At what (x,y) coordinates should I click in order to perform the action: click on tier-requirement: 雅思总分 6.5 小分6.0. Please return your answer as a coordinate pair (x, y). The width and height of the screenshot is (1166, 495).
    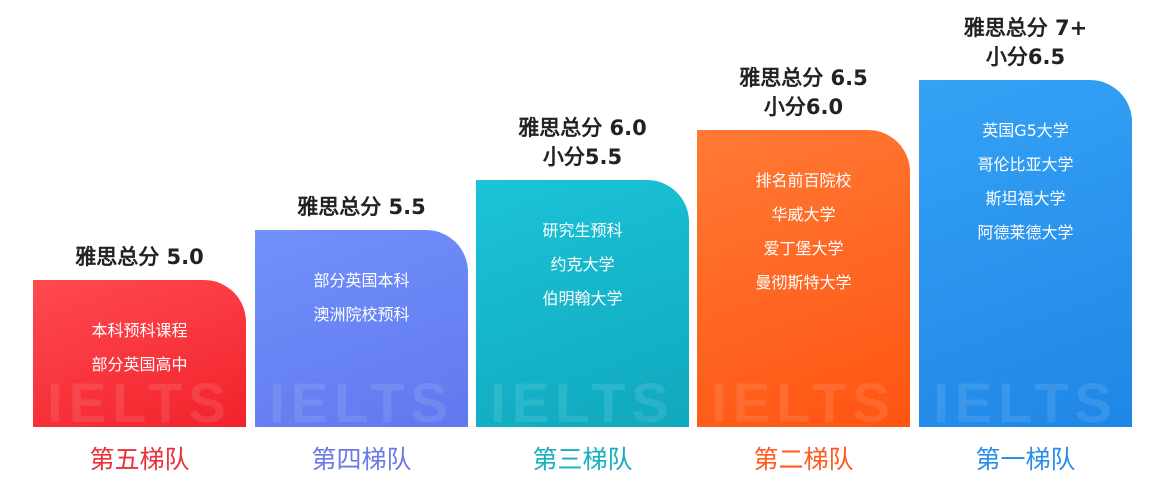
    Looking at the image, I should click on (803, 93).